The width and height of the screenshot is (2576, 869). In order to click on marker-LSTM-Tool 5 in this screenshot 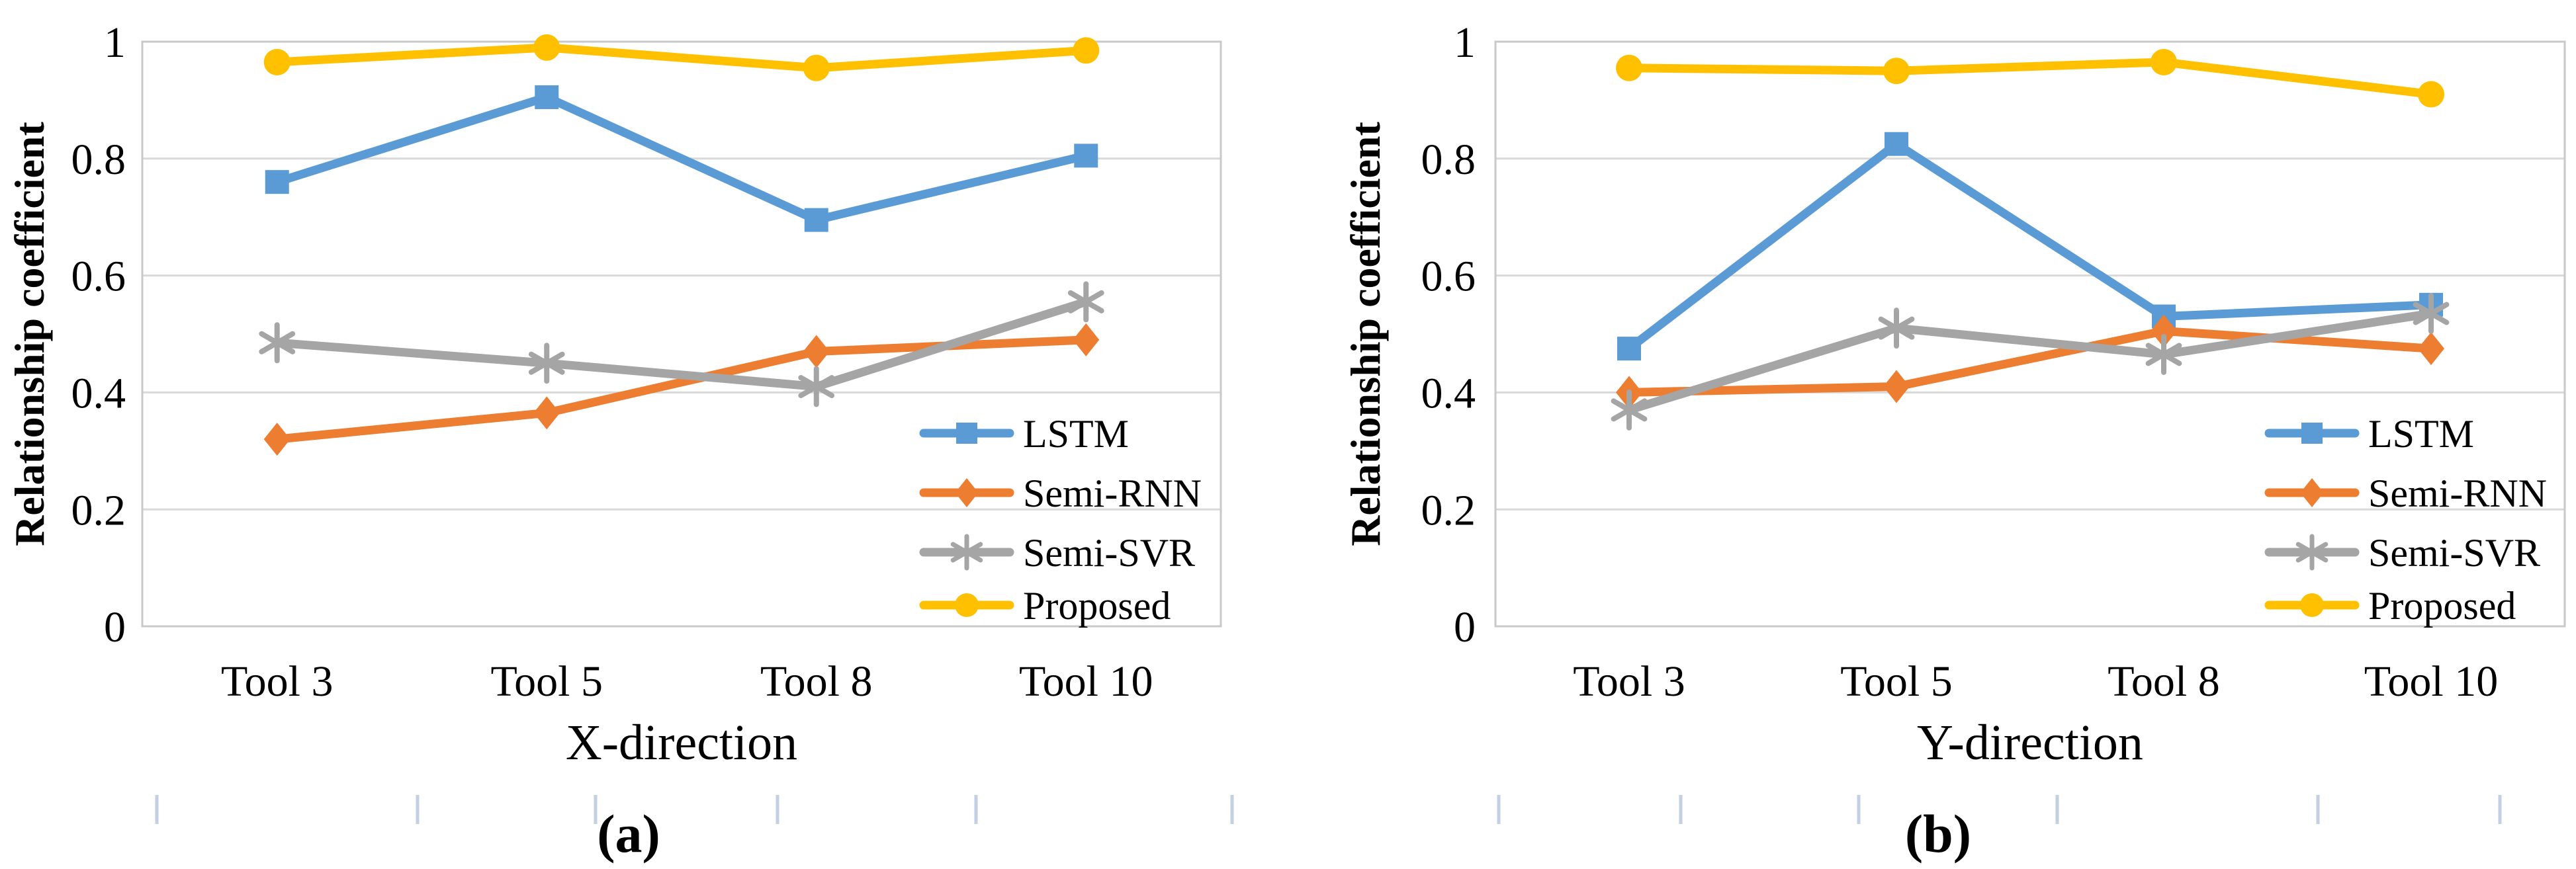, I will do `click(1896, 144)`.